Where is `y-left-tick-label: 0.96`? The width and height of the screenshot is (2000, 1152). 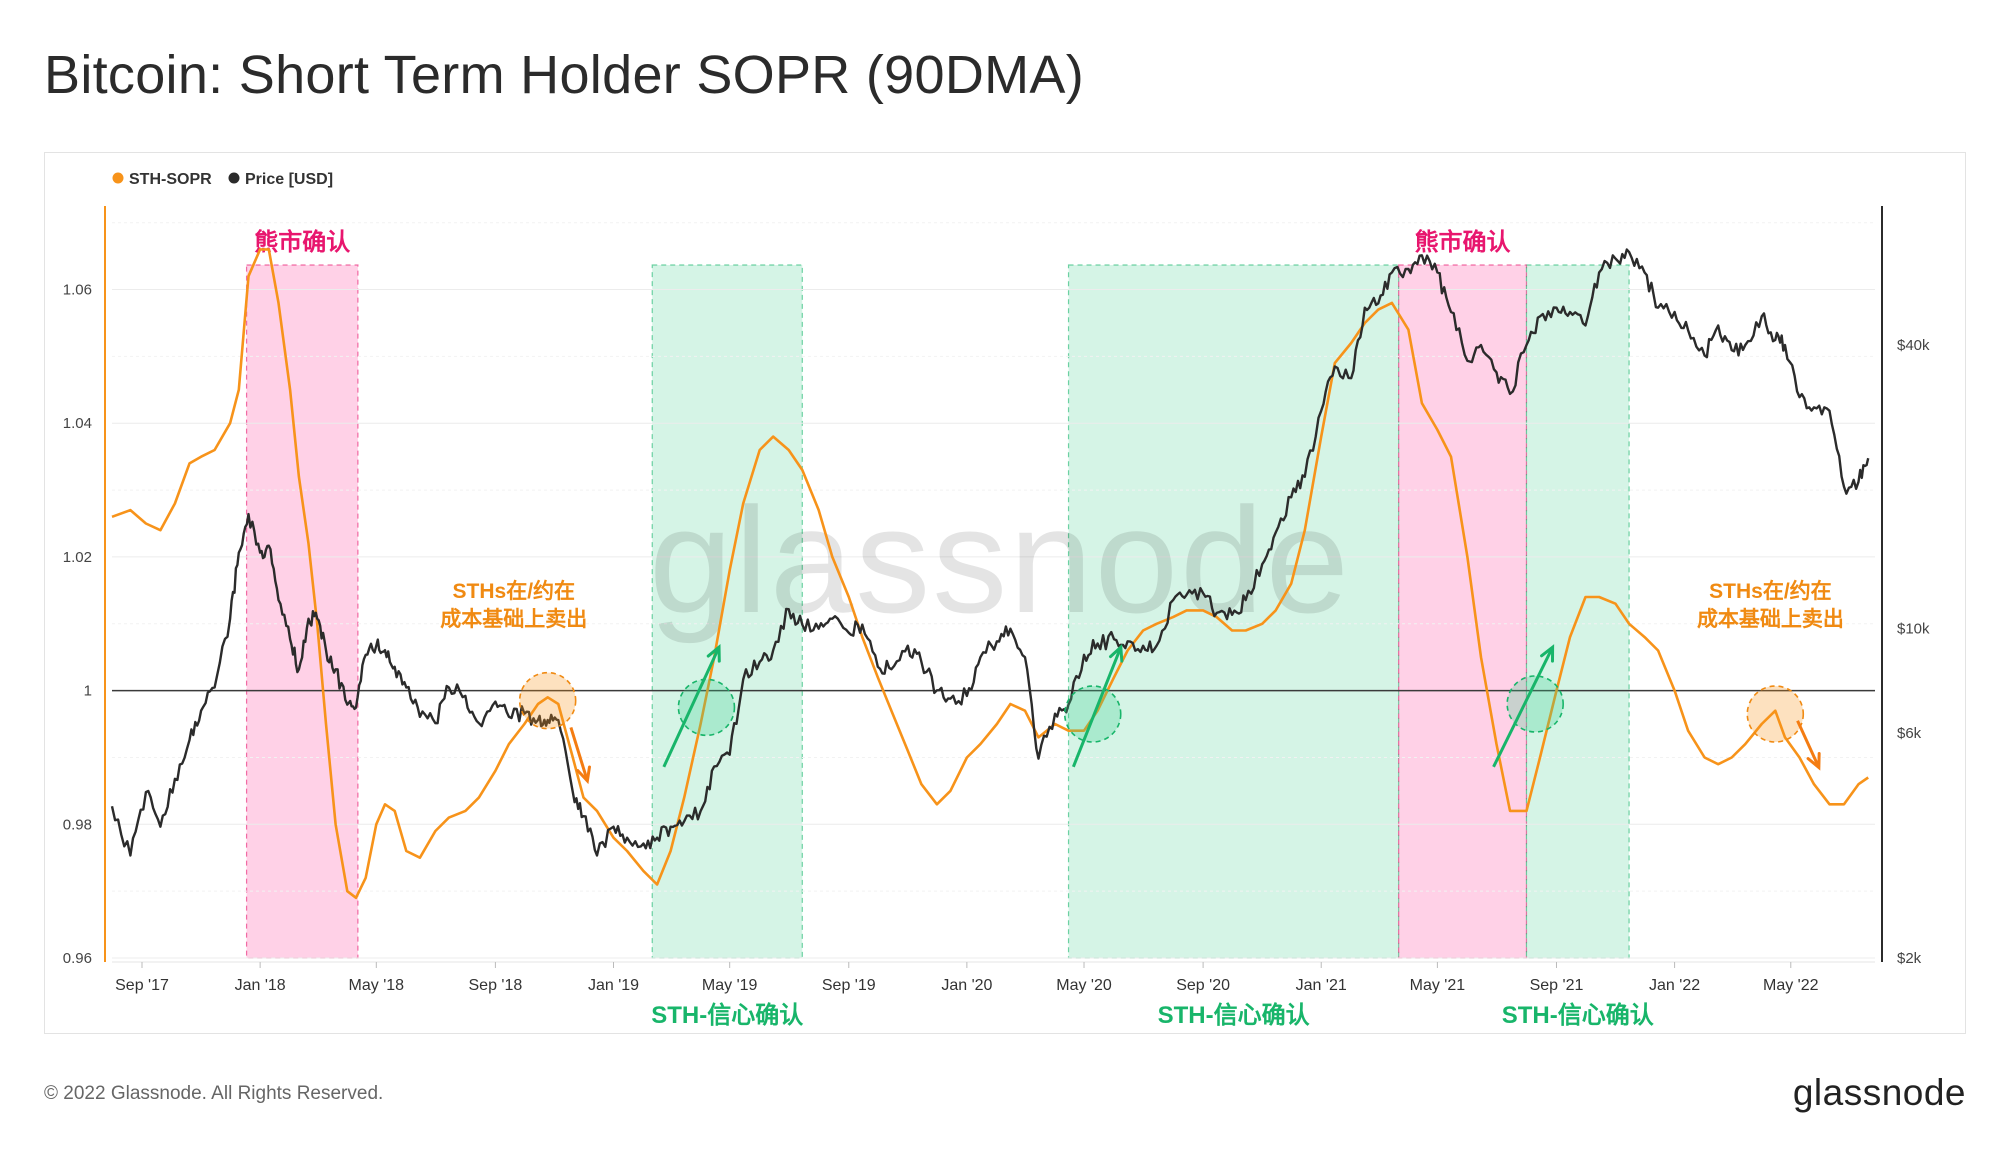
y-left-tick-label: 0.96 is located at coordinates (77, 958).